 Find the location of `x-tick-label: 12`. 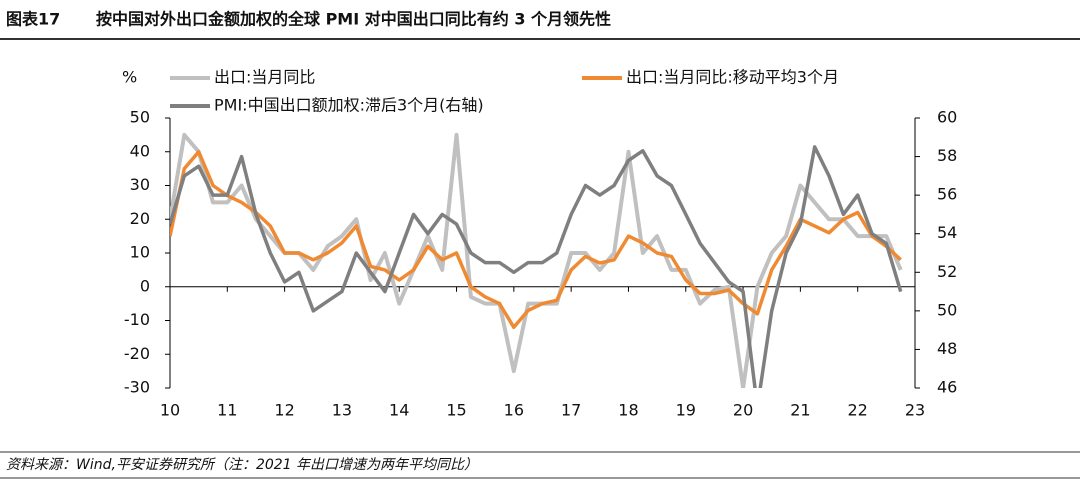

x-tick-label: 12 is located at coordinates (284, 410).